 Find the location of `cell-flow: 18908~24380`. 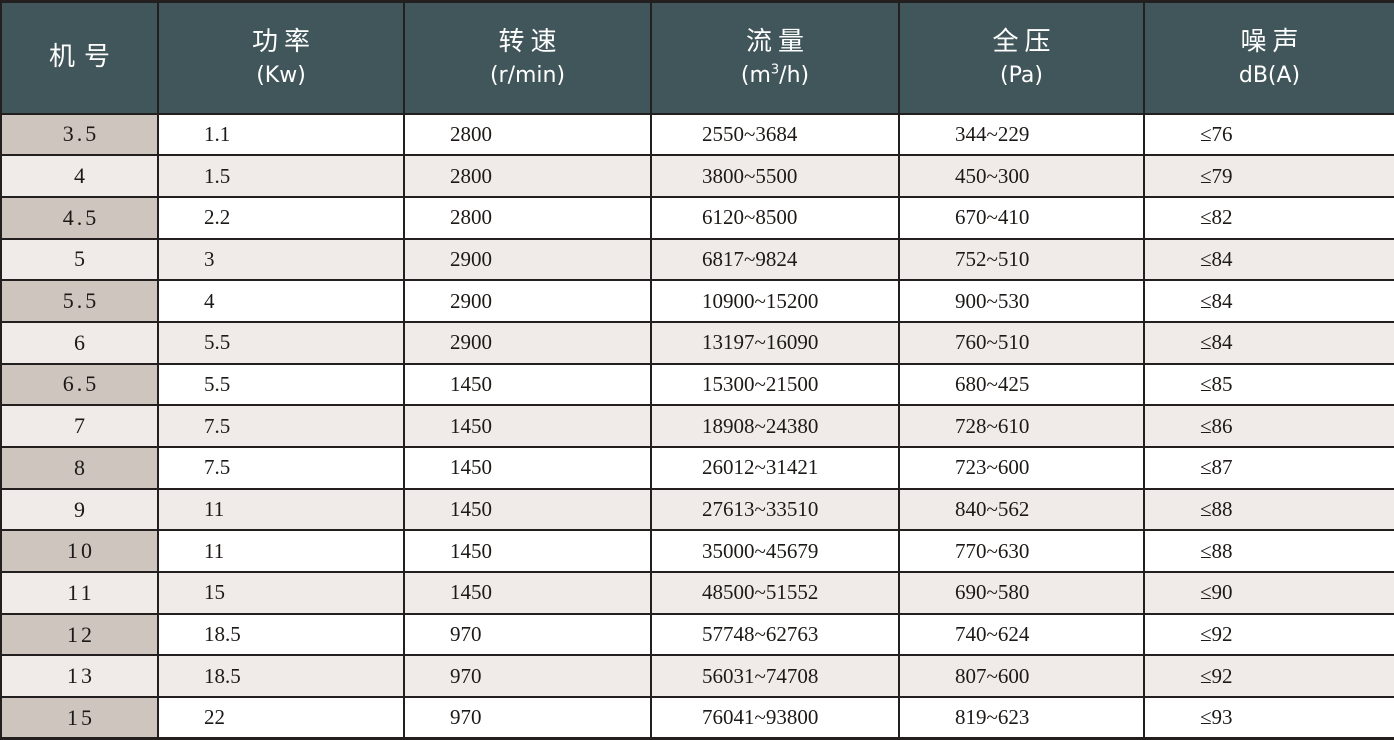

cell-flow: 18908~24380 is located at coordinates (775, 426).